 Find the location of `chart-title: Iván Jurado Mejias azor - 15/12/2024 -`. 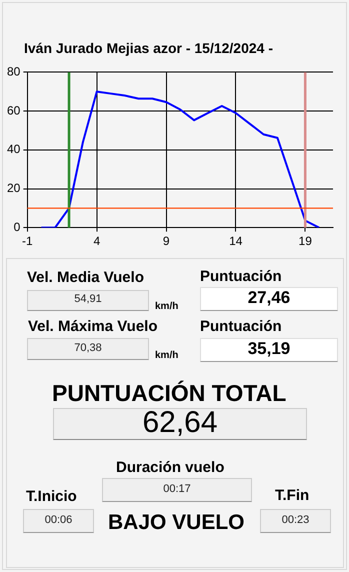

chart-title: Iván Jurado Mejias azor - 15/12/2024 - is located at coordinates (149, 48).